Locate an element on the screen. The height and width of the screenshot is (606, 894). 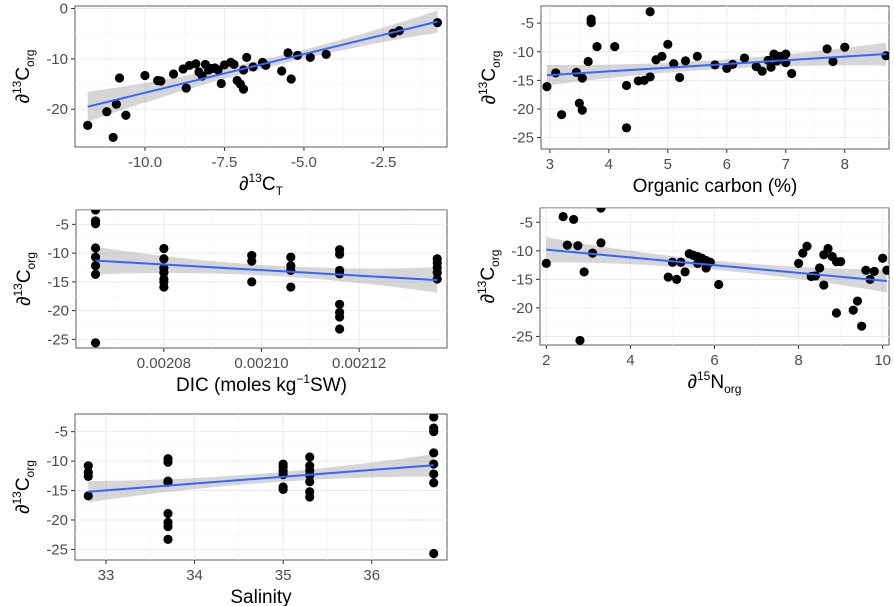
x-axis-title: DIC (moles kg−1SW) is located at coordinates (261, 384).